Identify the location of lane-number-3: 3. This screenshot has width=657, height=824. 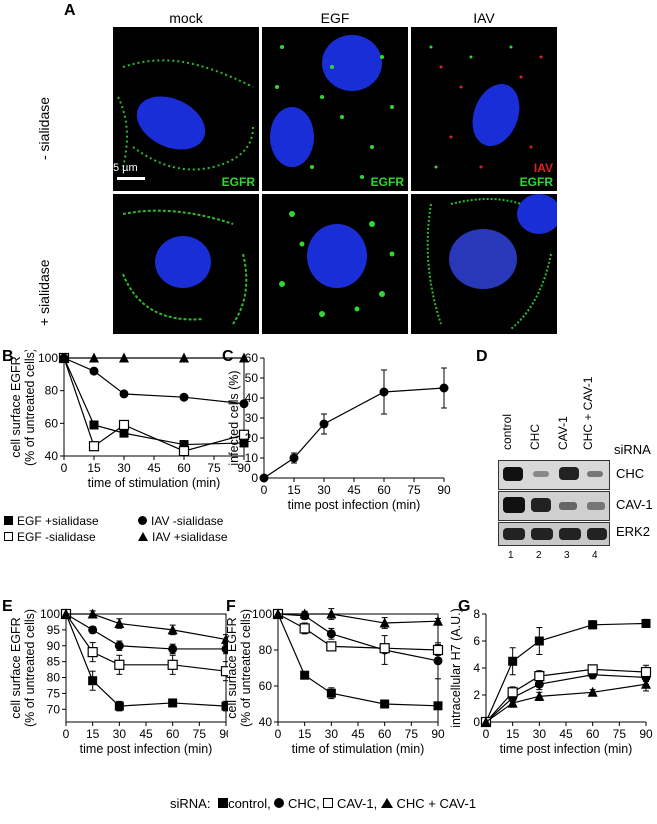
(567, 555).